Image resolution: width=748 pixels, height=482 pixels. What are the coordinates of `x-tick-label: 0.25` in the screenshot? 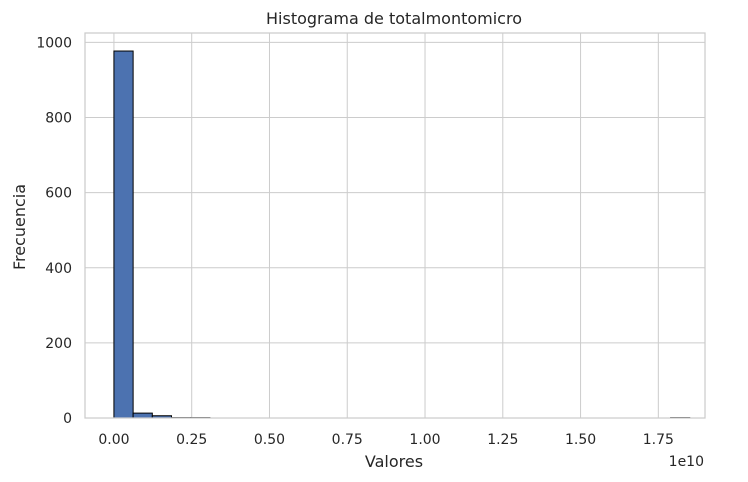 It's located at (191, 440).